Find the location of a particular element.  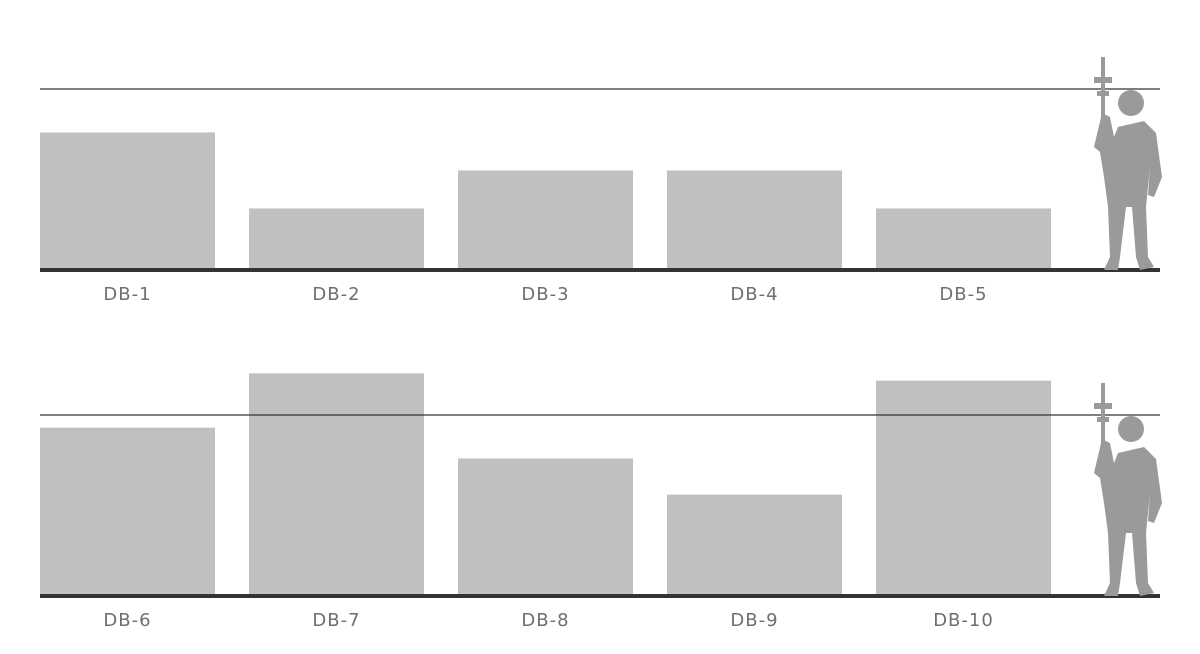

x-tick-label: DB-10 is located at coordinates (963, 620).